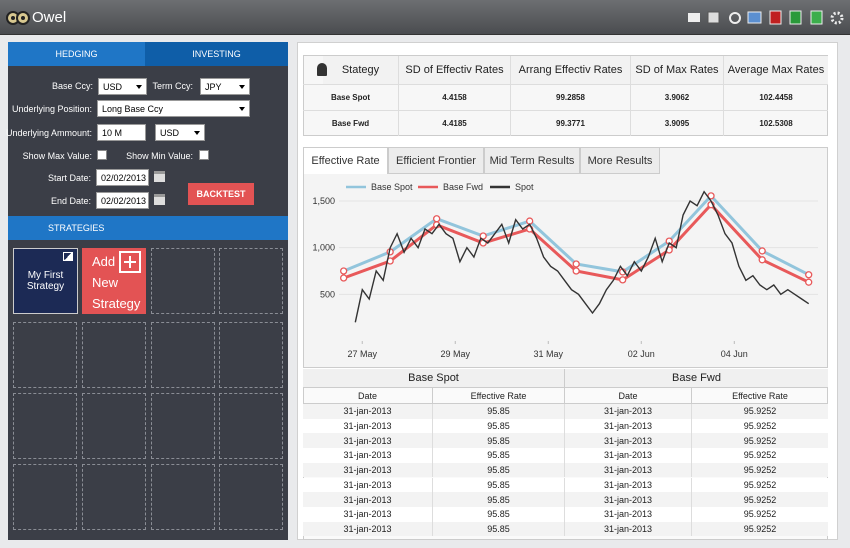  I want to click on cell: 99.2858, so click(570, 97).